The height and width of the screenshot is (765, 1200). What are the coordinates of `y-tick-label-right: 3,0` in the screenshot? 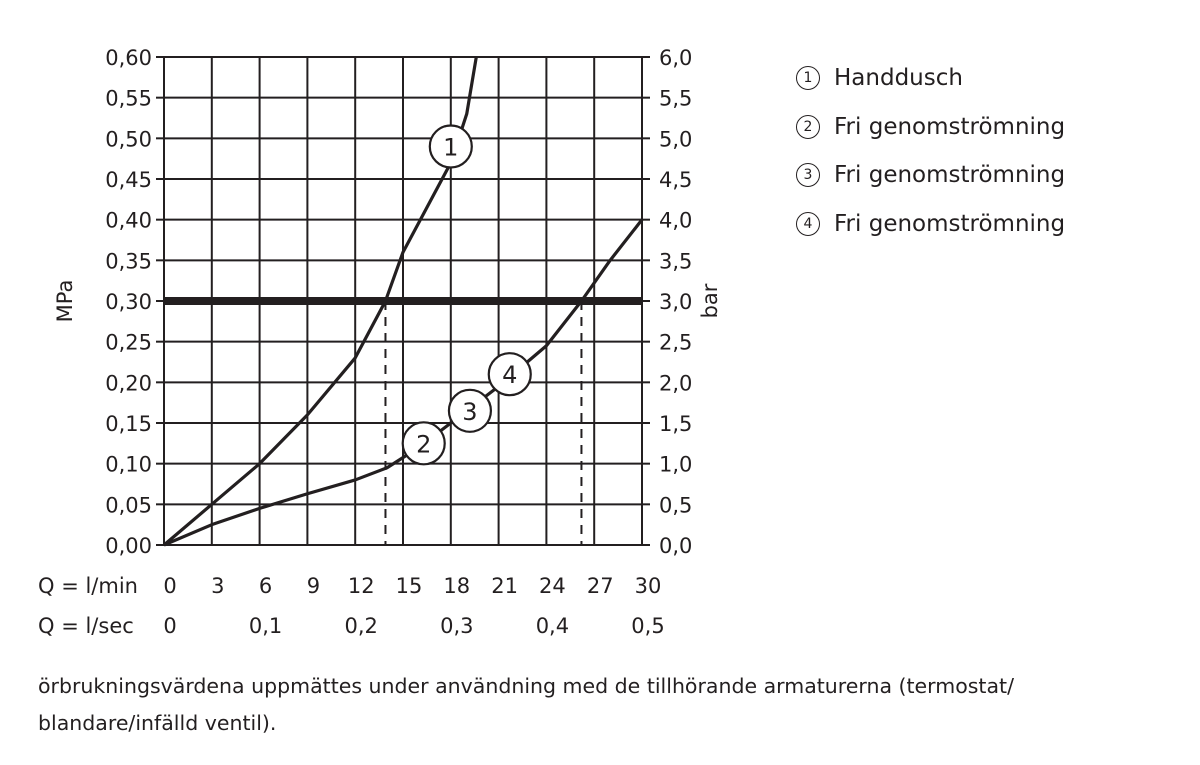 It's located at (675, 302).